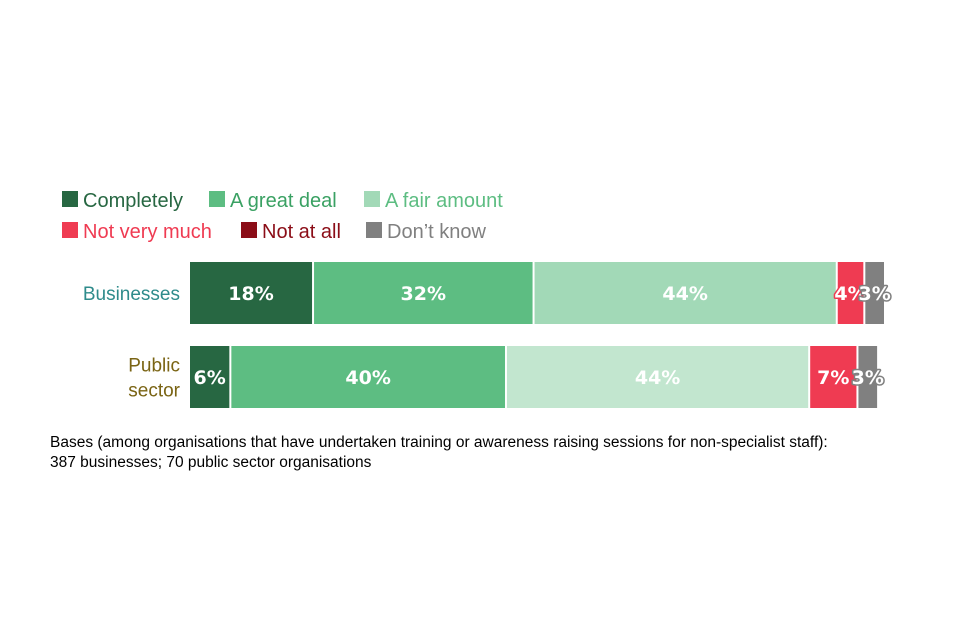  What do you see at coordinates (444, 201) in the screenshot?
I see `legend-label: A fair amount` at bounding box center [444, 201].